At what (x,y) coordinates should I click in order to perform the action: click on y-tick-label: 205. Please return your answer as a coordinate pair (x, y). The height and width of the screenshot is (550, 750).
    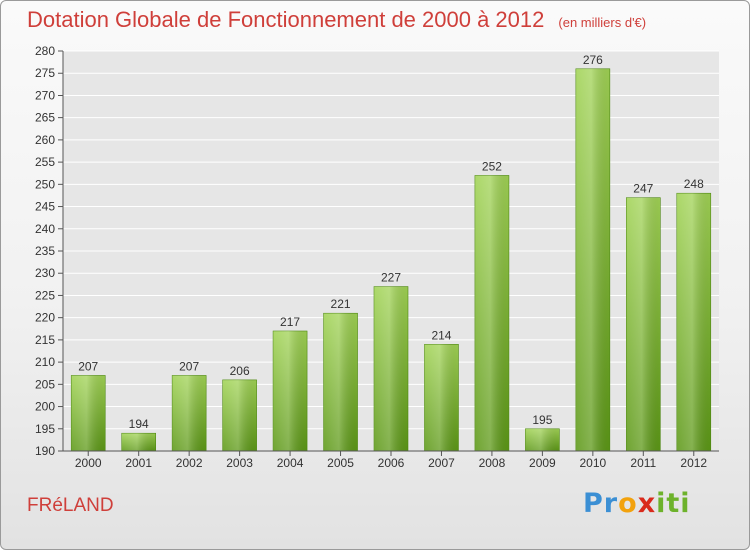
    Looking at the image, I should click on (45, 384).